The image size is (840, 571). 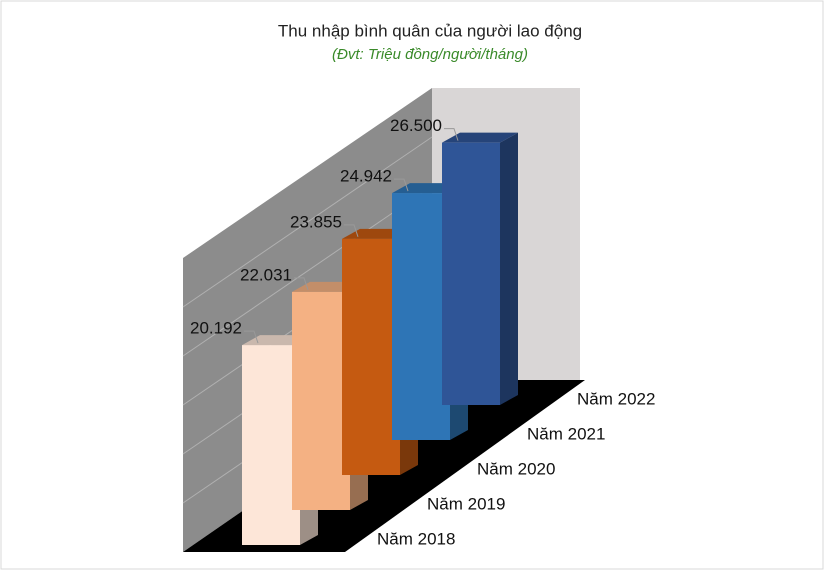 What do you see at coordinates (416, 538) in the screenshot?
I see `x-tick-label: Năm 2018` at bounding box center [416, 538].